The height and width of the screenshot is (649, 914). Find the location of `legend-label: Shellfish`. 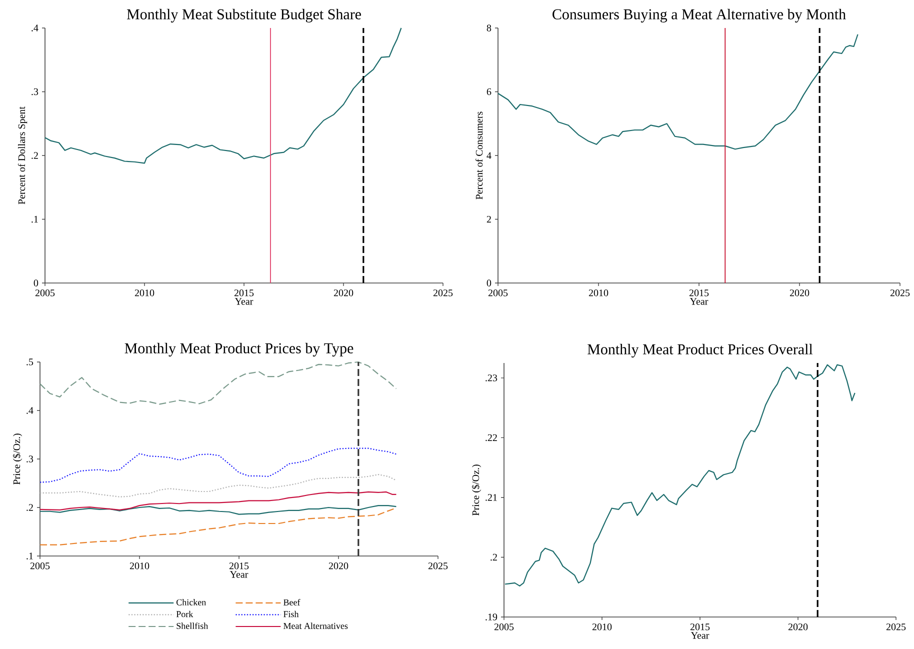

legend-label: Shellfish is located at coordinates (192, 626).